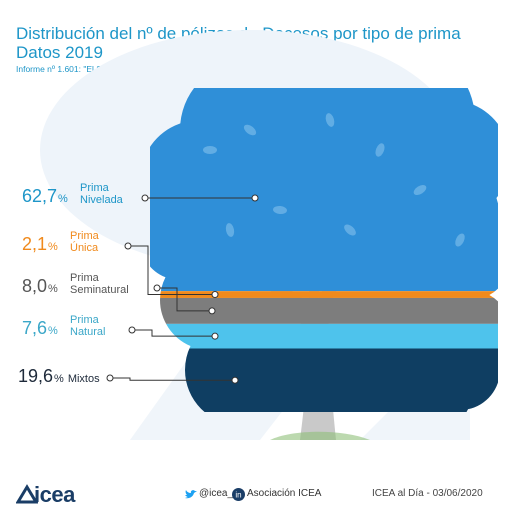 Image resolution: width=516 pixels, height=522 pixels. What do you see at coordinates (284, 493) in the screenshot?
I see `linkedin-name: Asociación ICEA` at bounding box center [284, 493].